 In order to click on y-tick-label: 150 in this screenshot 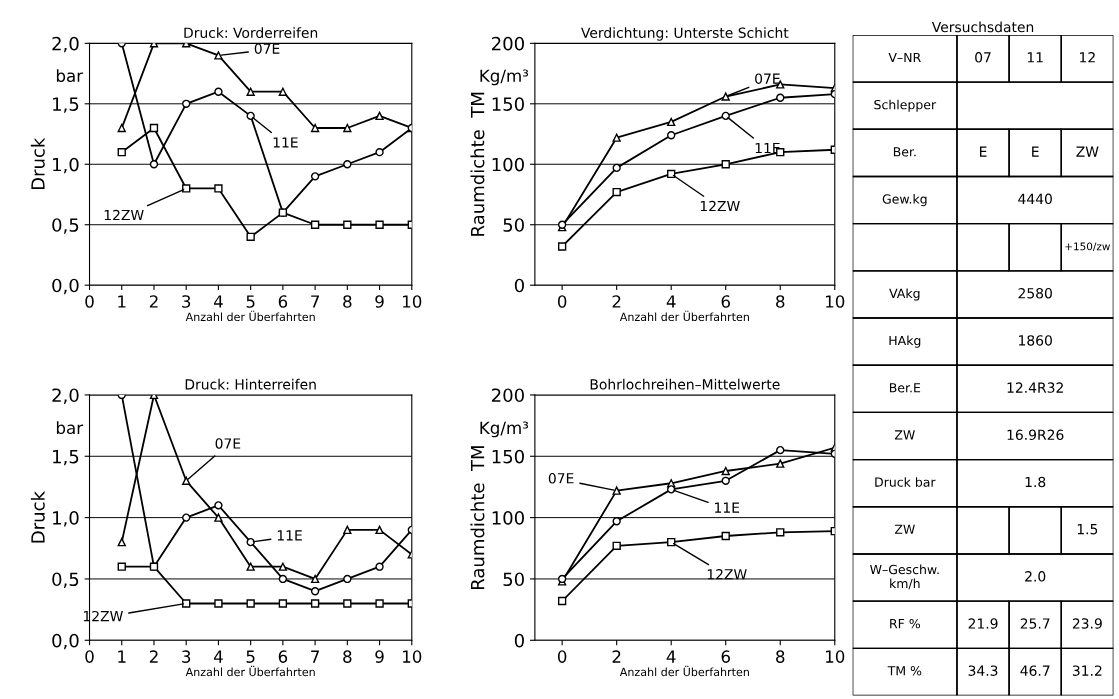, I will do `click(508, 104)`.